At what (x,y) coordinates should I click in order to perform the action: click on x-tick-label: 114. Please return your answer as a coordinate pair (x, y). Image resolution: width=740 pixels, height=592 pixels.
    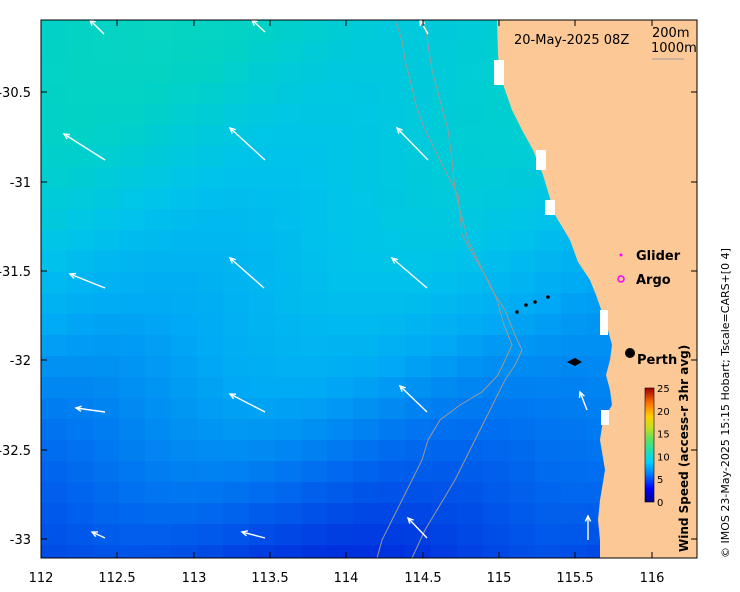
    Looking at the image, I should click on (346, 578).